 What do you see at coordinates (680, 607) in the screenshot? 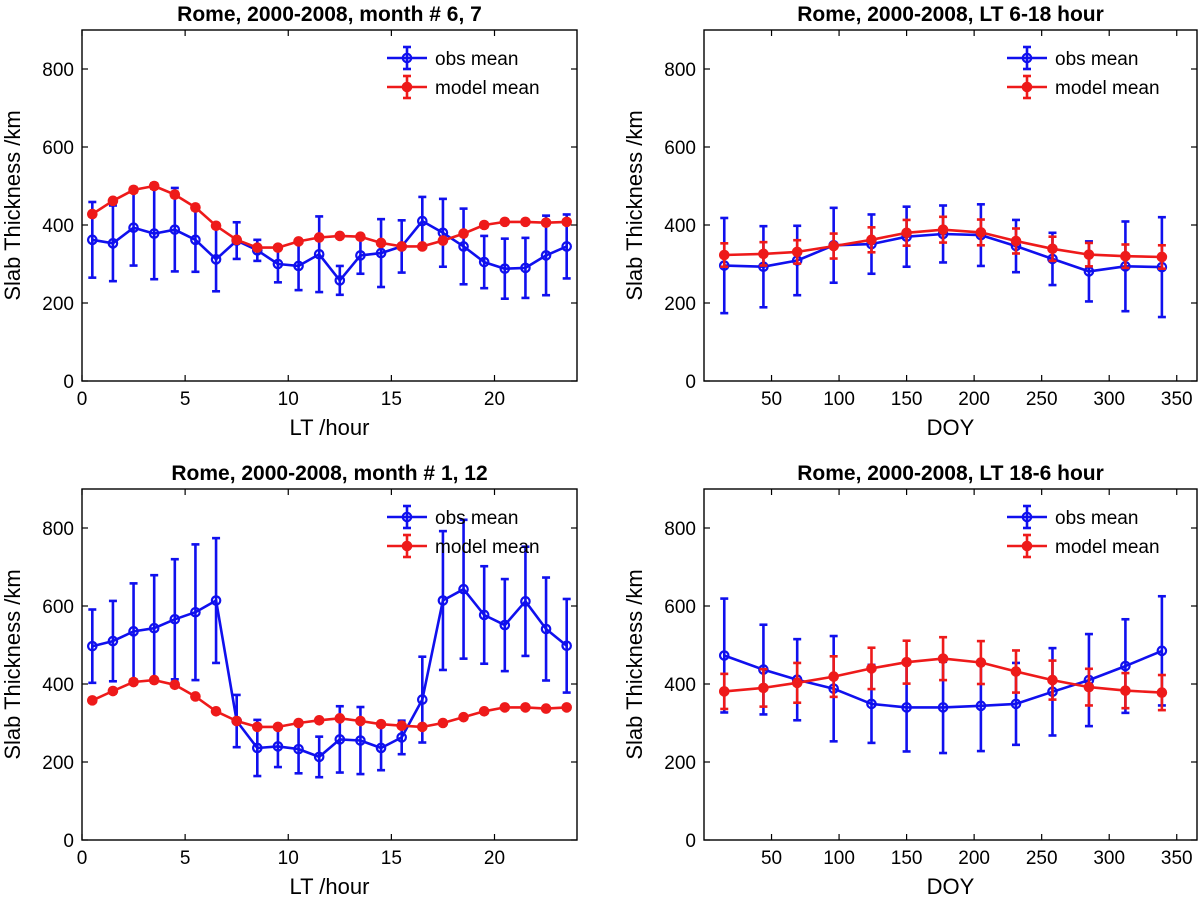
I see `y-tick-label: 600` at bounding box center [680, 607].